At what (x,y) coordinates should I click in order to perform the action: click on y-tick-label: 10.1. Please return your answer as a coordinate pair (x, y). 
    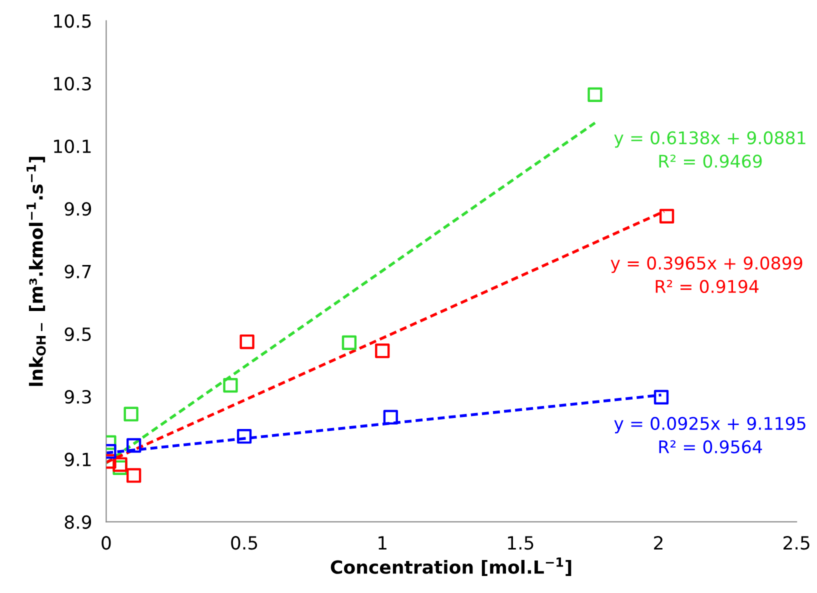
    Looking at the image, I should click on (72, 146).